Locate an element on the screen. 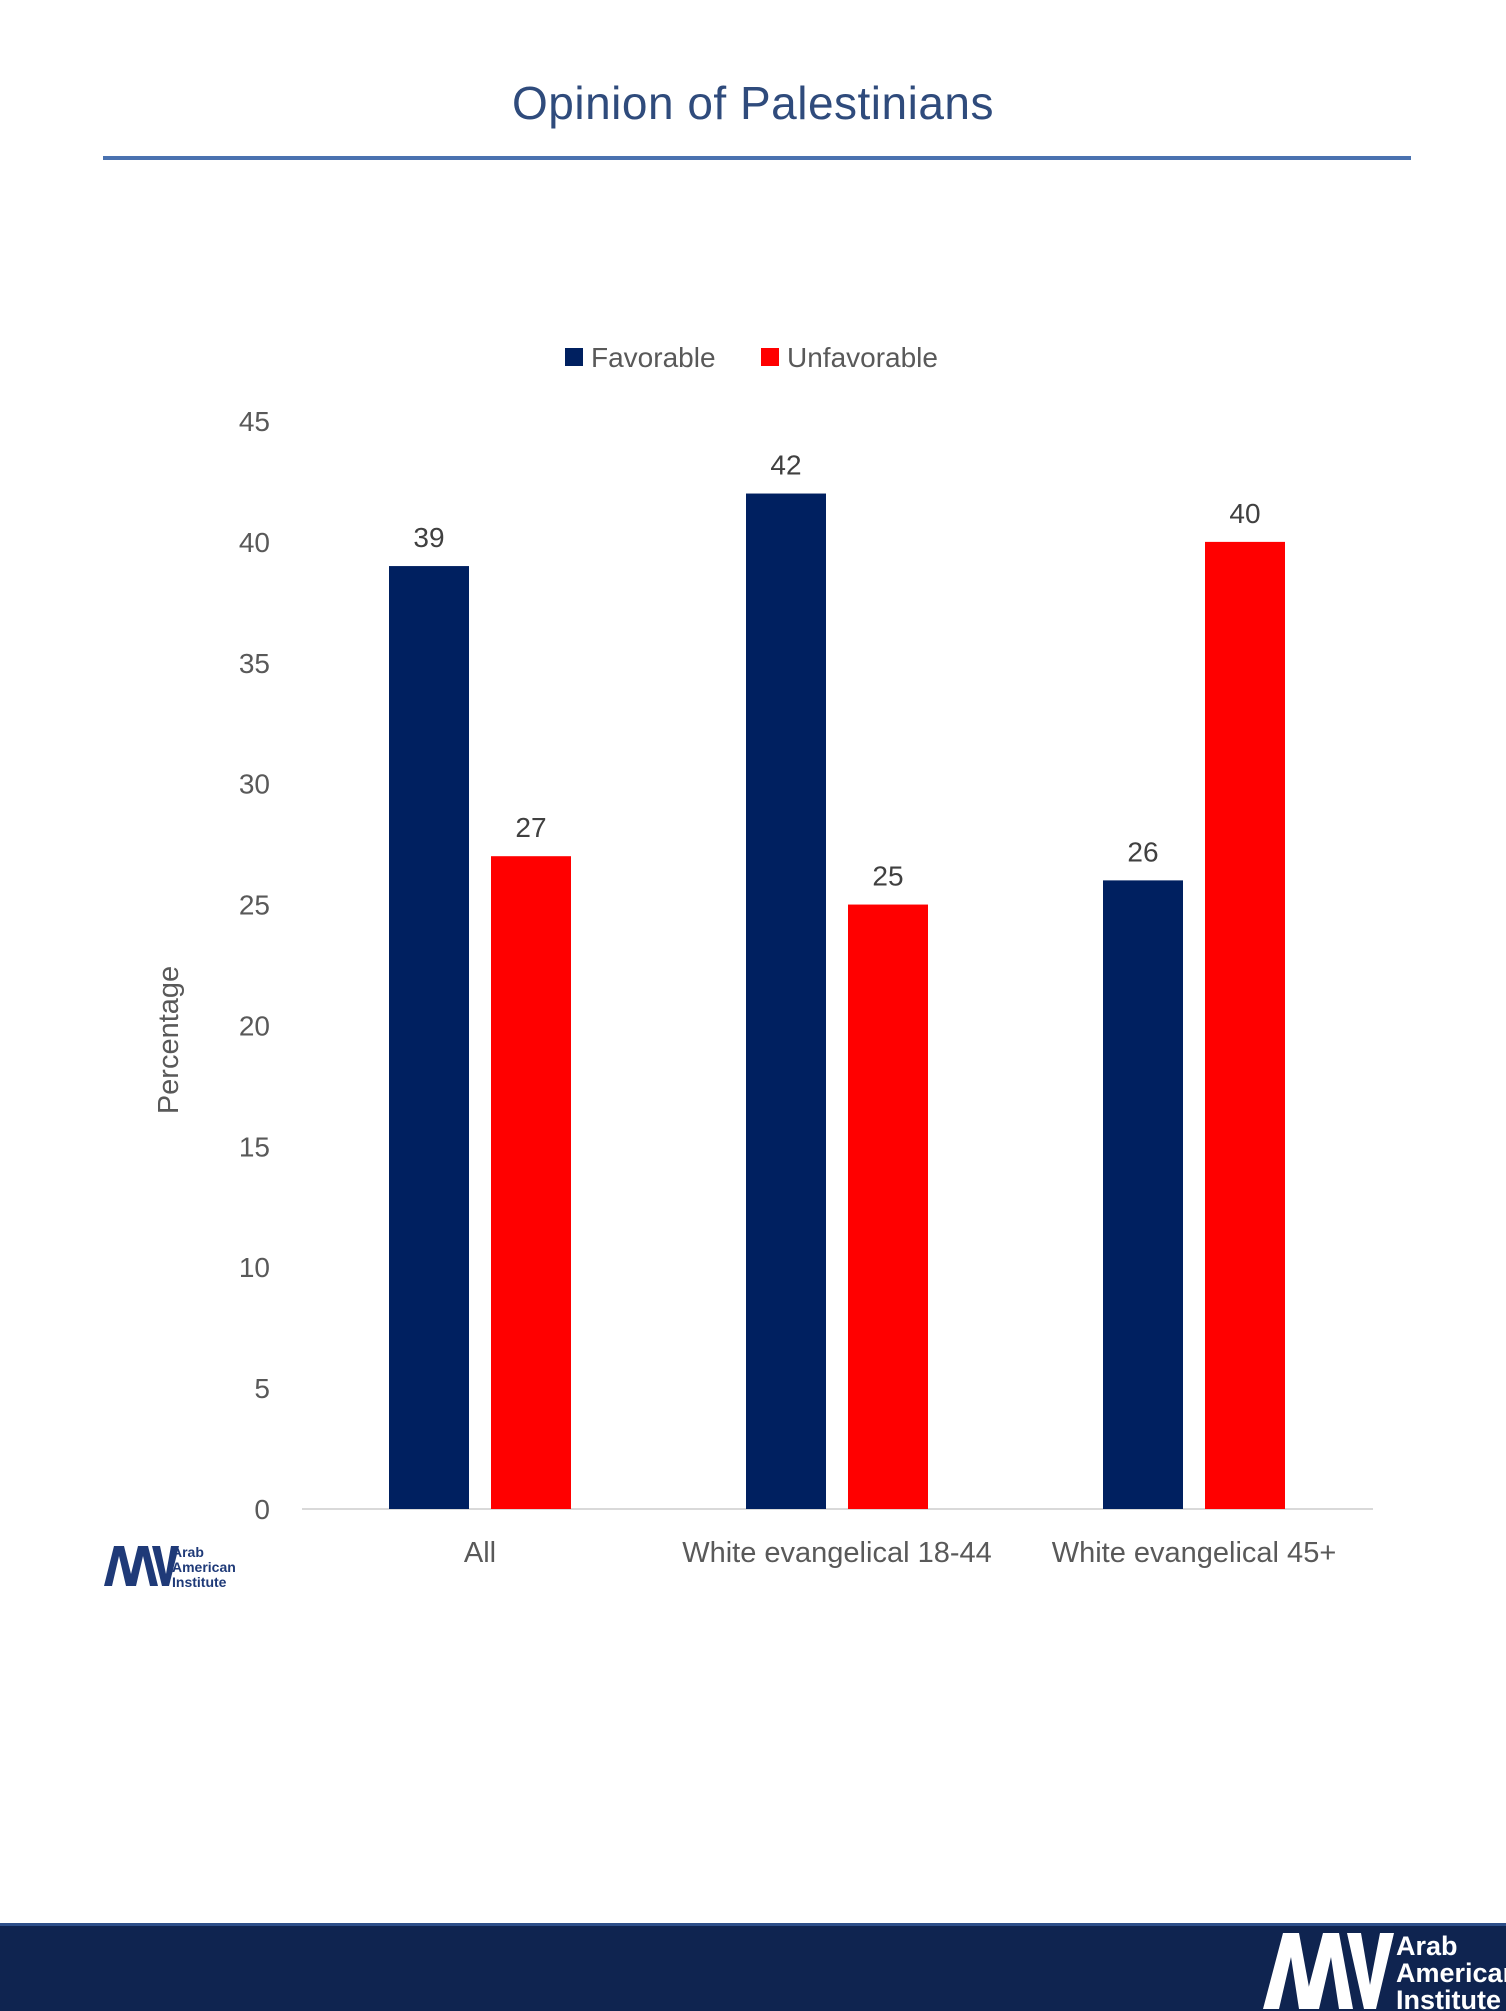  logo-small-line2: American is located at coordinates (204, 1567).